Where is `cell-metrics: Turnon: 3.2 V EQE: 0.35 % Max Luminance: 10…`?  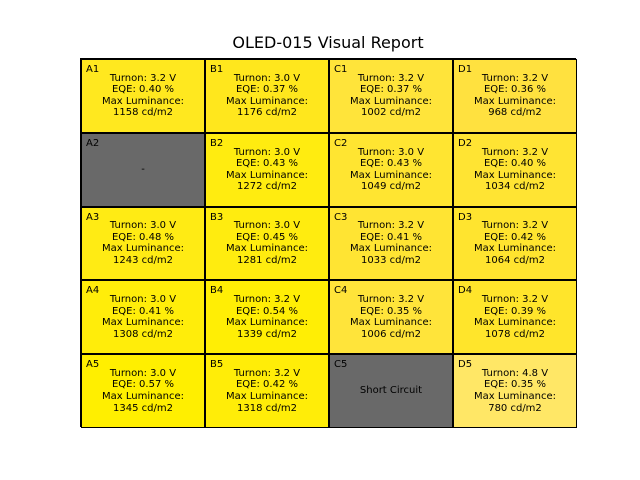
cell-metrics: Turnon: 3.2 V EQE: 0.35 % Max Luminance: 10… is located at coordinates (391, 317).